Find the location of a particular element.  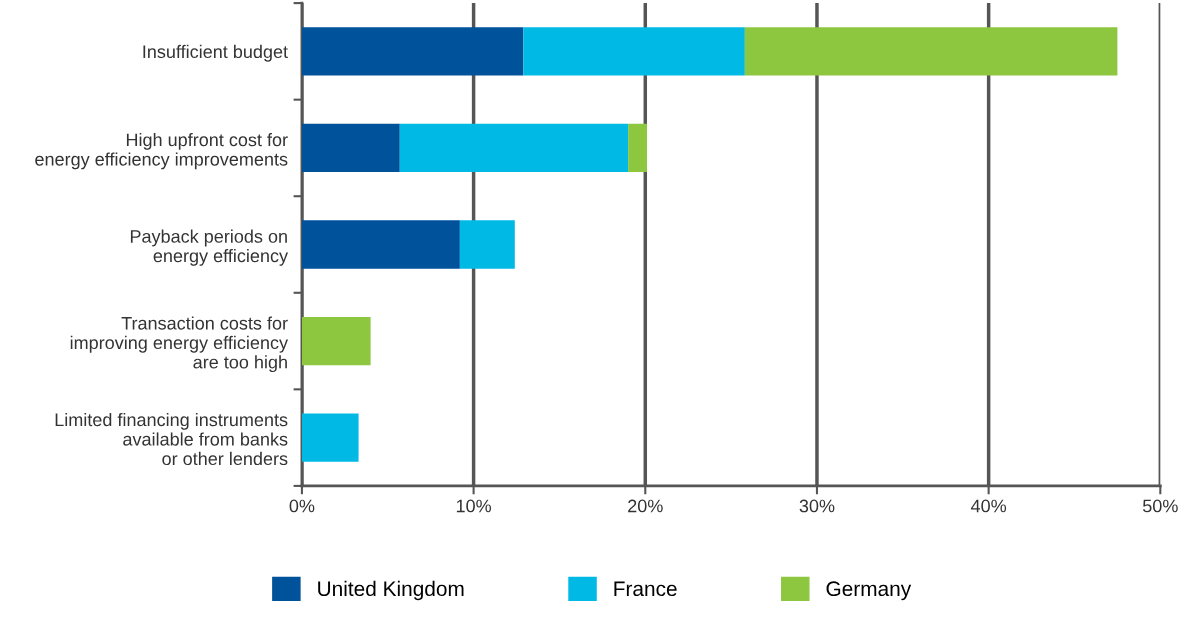

legend-label: United Kingdom is located at coordinates (391, 590).